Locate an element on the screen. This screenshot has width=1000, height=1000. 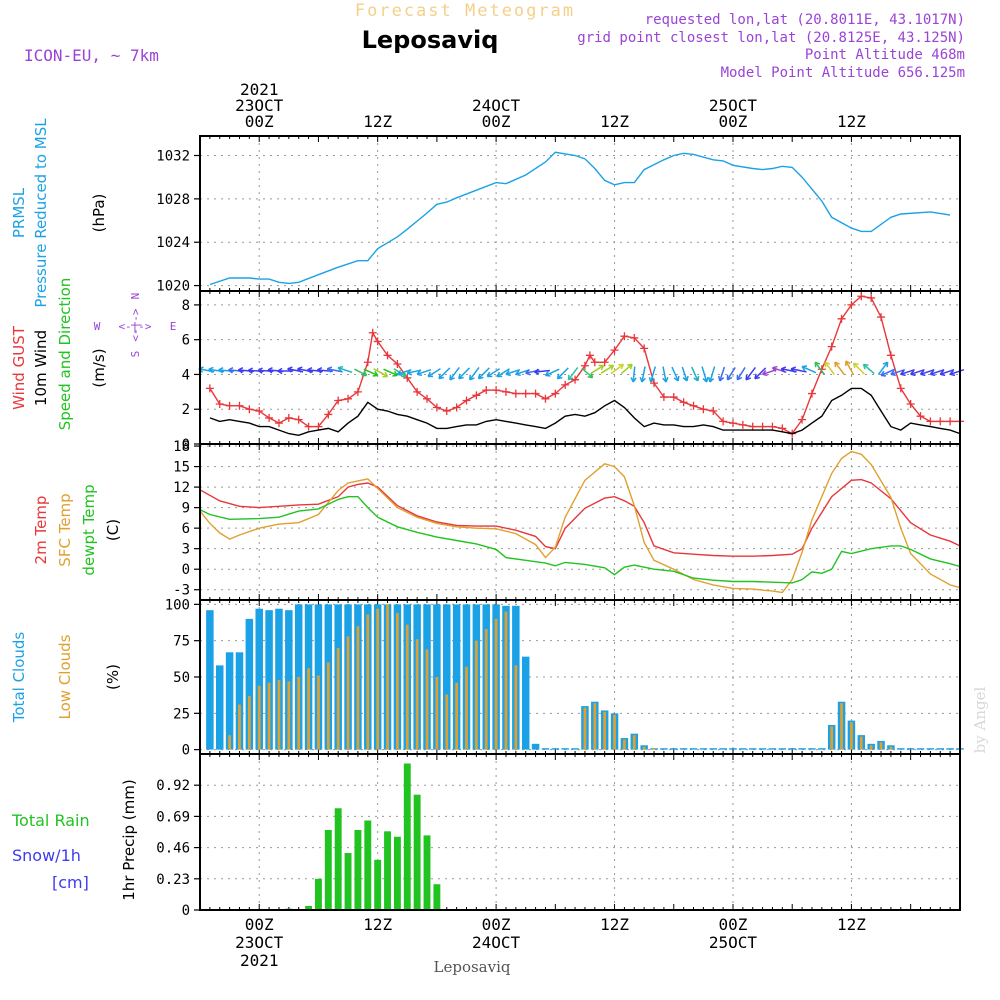
y-tick-label: 100 is located at coordinates (177, 605).